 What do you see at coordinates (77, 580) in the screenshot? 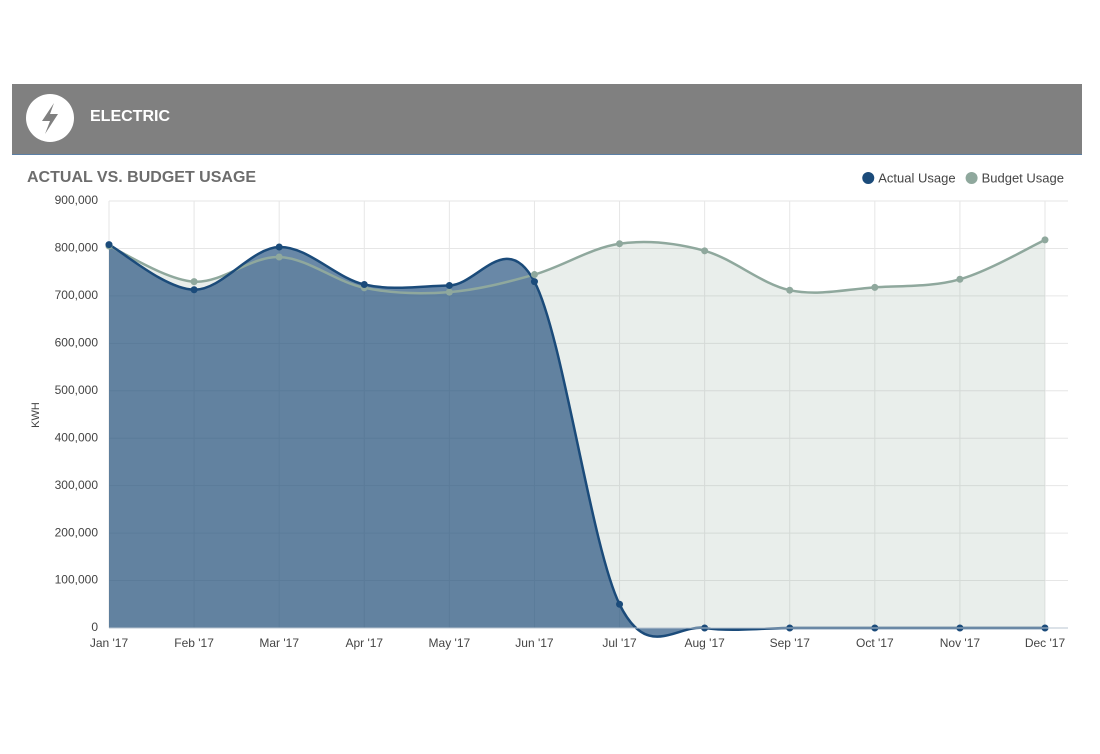
I see `y-tick-label: 100,000` at bounding box center [77, 580].